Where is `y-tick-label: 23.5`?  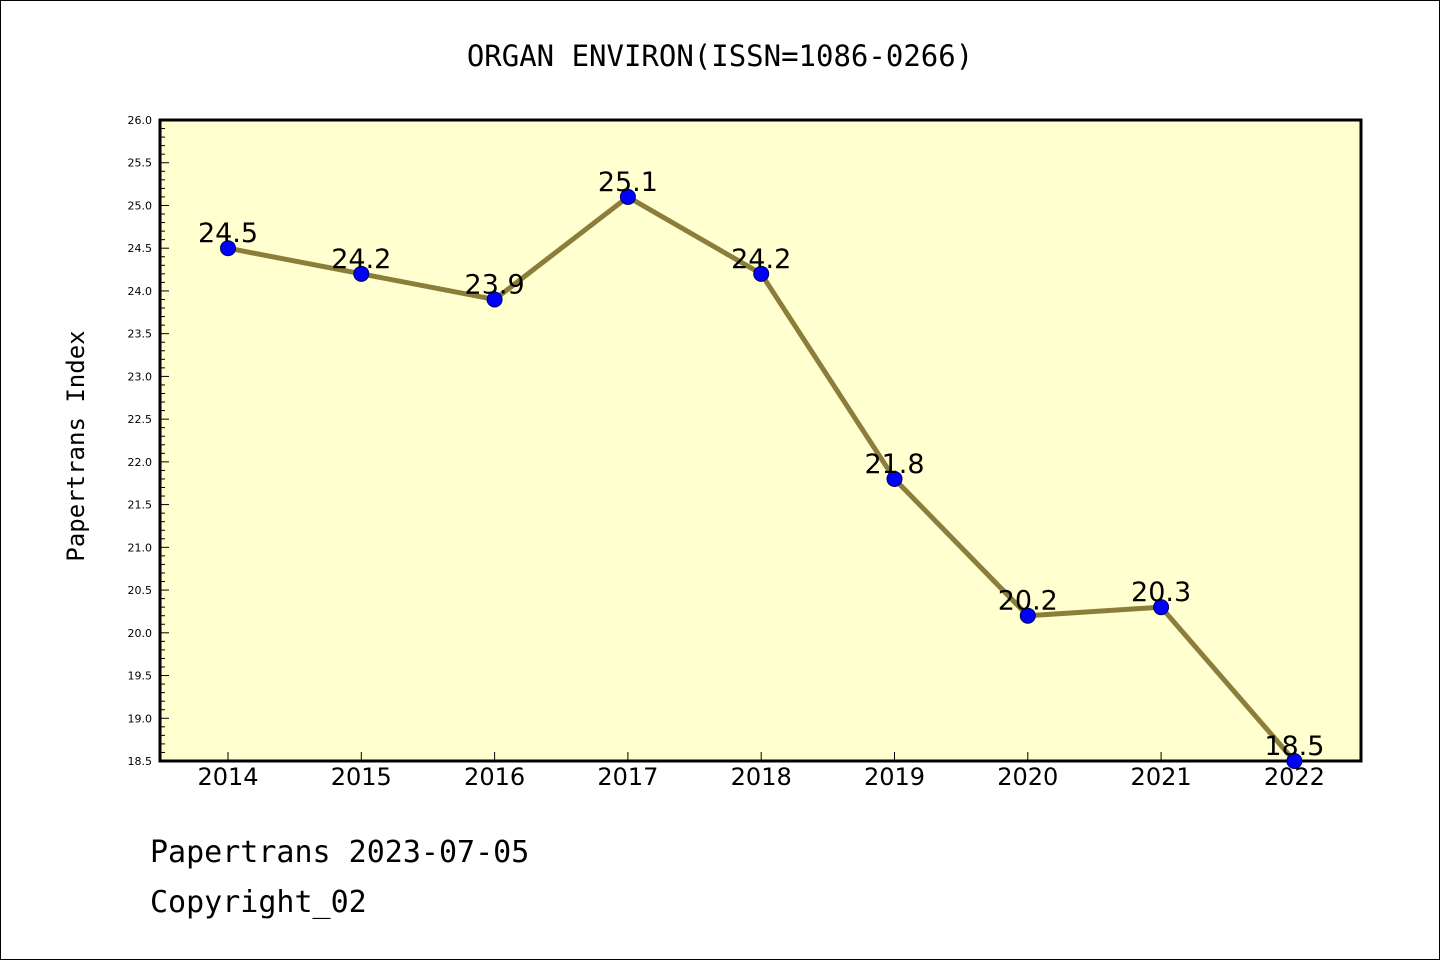 y-tick-label: 23.5 is located at coordinates (140, 334).